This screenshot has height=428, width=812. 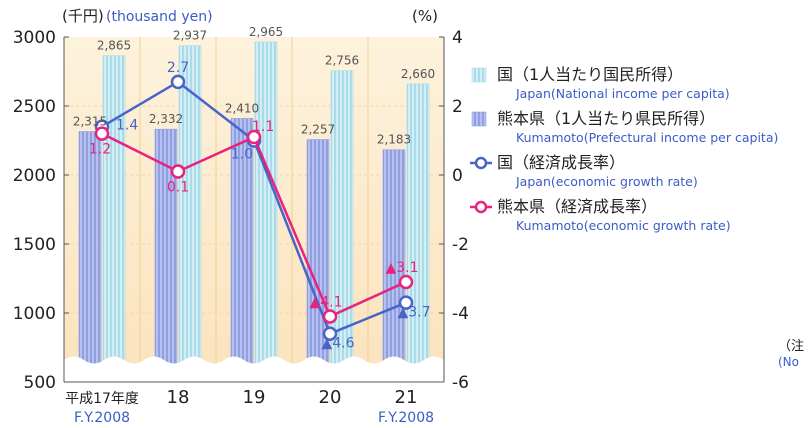 I want to click on line-value-label: 1.4, so click(x=127, y=126).